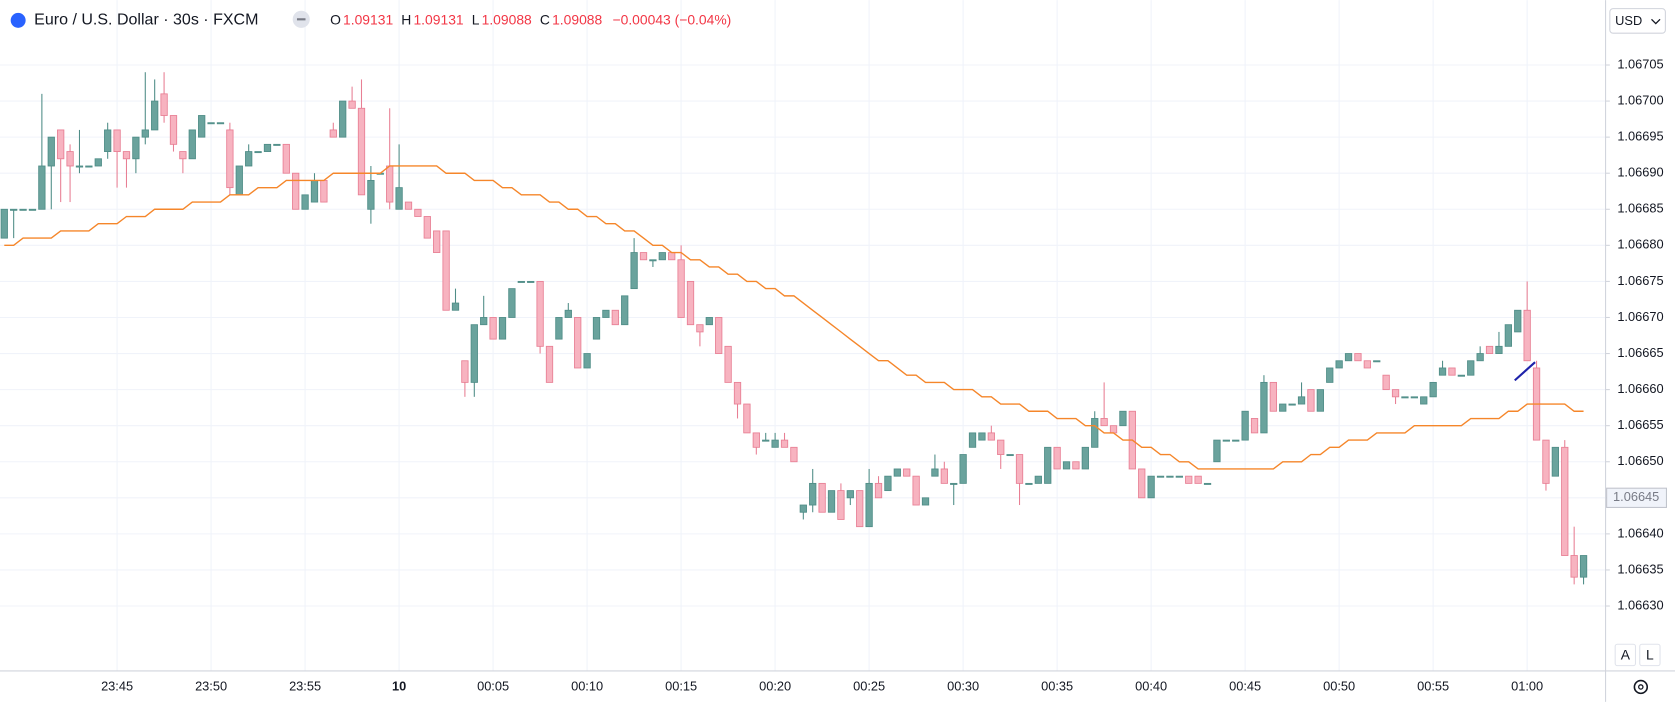 The height and width of the screenshot is (702, 1675). What do you see at coordinates (1527, 685) in the screenshot?
I see `x-tick-label: 01:00` at bounding box center [1527, 685].